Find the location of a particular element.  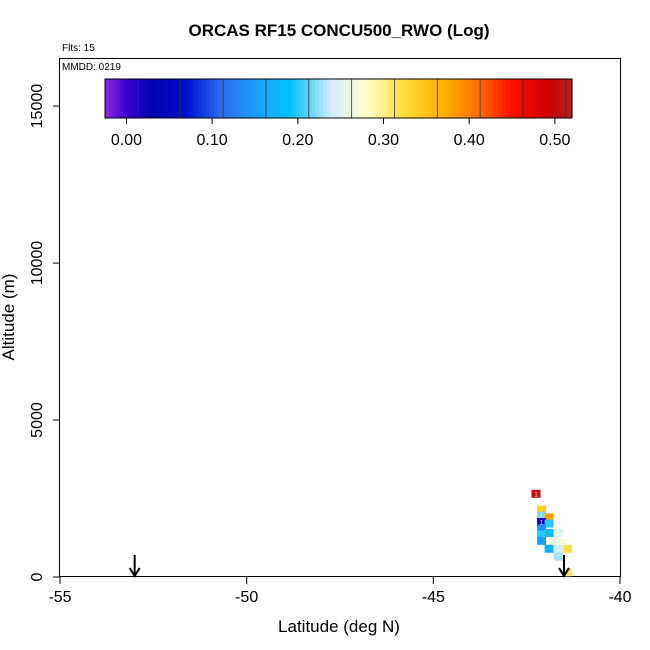

colorbar: 0.00 0.10 0.20 0.30 0.40 0.50 is located at coordinates (338, 113).